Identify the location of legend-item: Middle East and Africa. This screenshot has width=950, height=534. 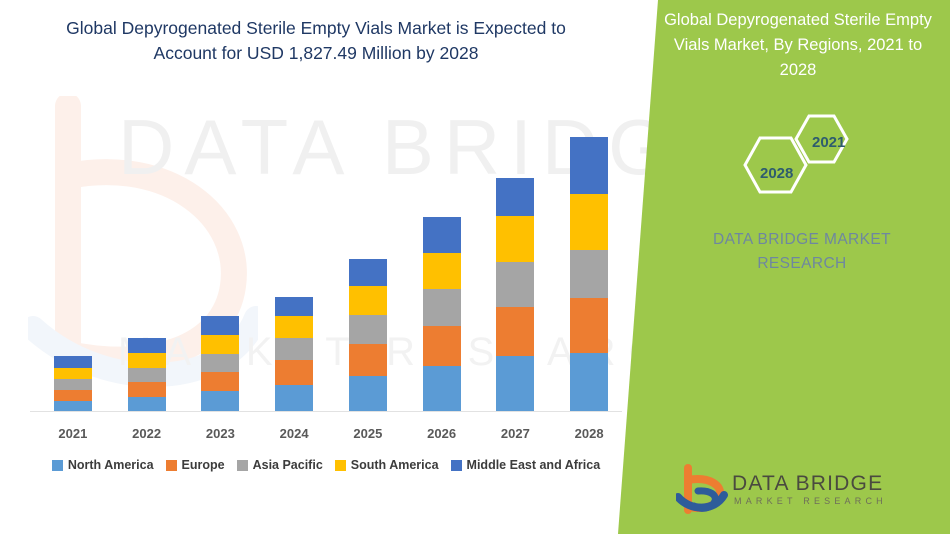
(525, 465).